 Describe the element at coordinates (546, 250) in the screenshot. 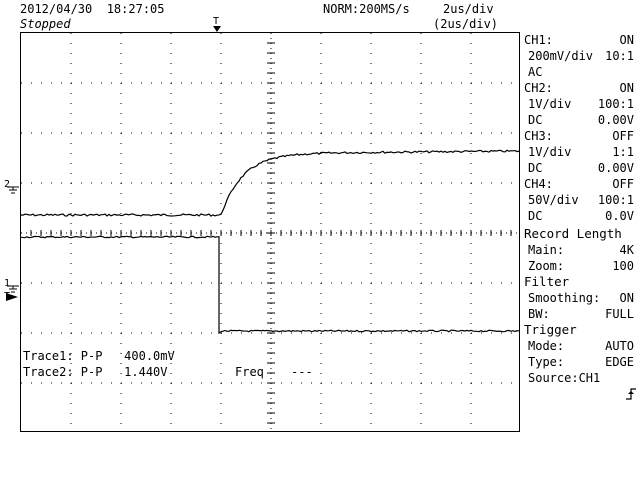

I see `record-main-label: Main:` at that location.